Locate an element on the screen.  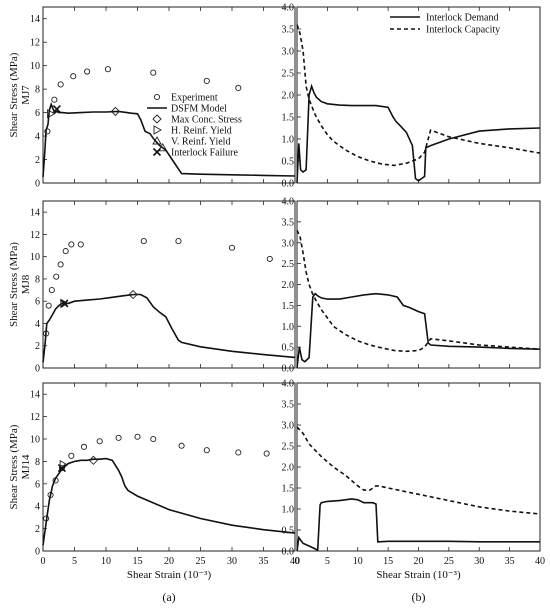
panel-3b-ytick-label: 3.5 is located at coordinates (288, 405).